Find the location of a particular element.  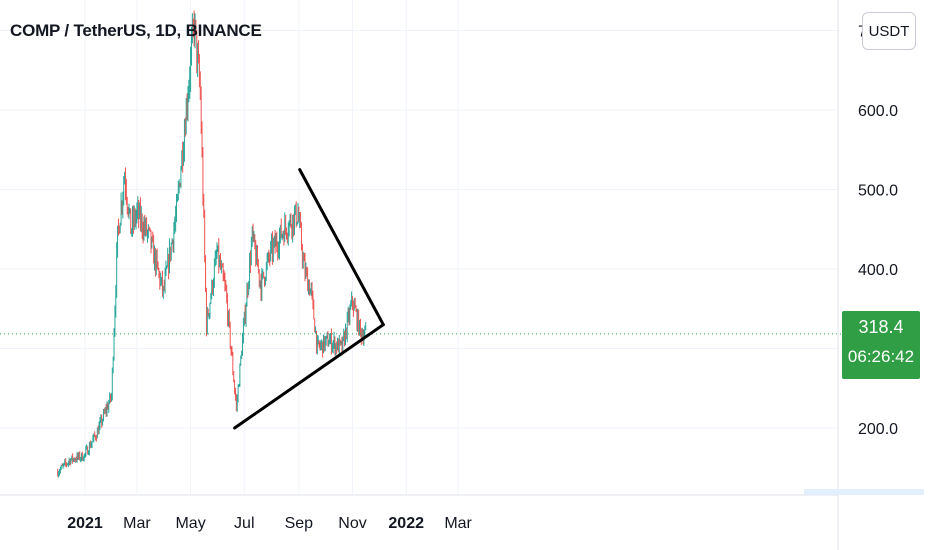

currency-unit-button: USDT is located at coordinates (889, 31).